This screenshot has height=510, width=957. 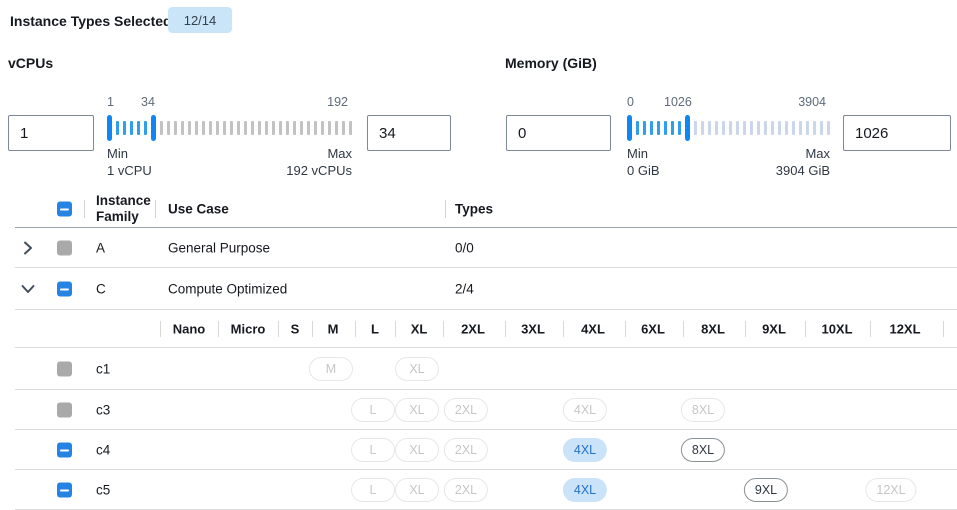 I want to click on select-all-checkbox, so click(x=64, y=209).